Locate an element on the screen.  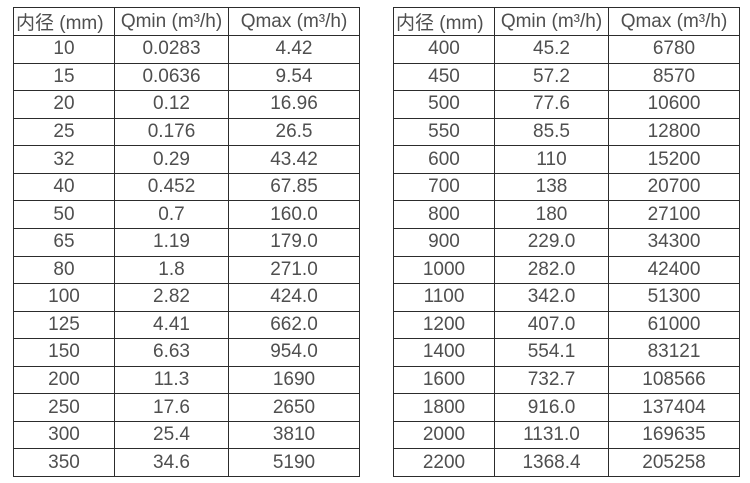
table-row: 125 4.41 662.0 is located at coordinates (186, 325).